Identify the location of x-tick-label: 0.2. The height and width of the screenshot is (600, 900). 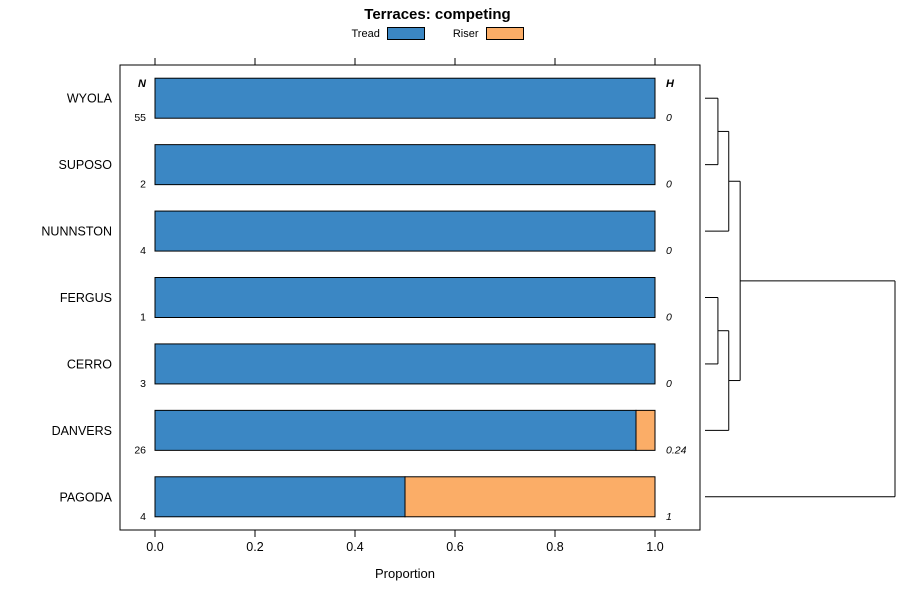
(254, 547).